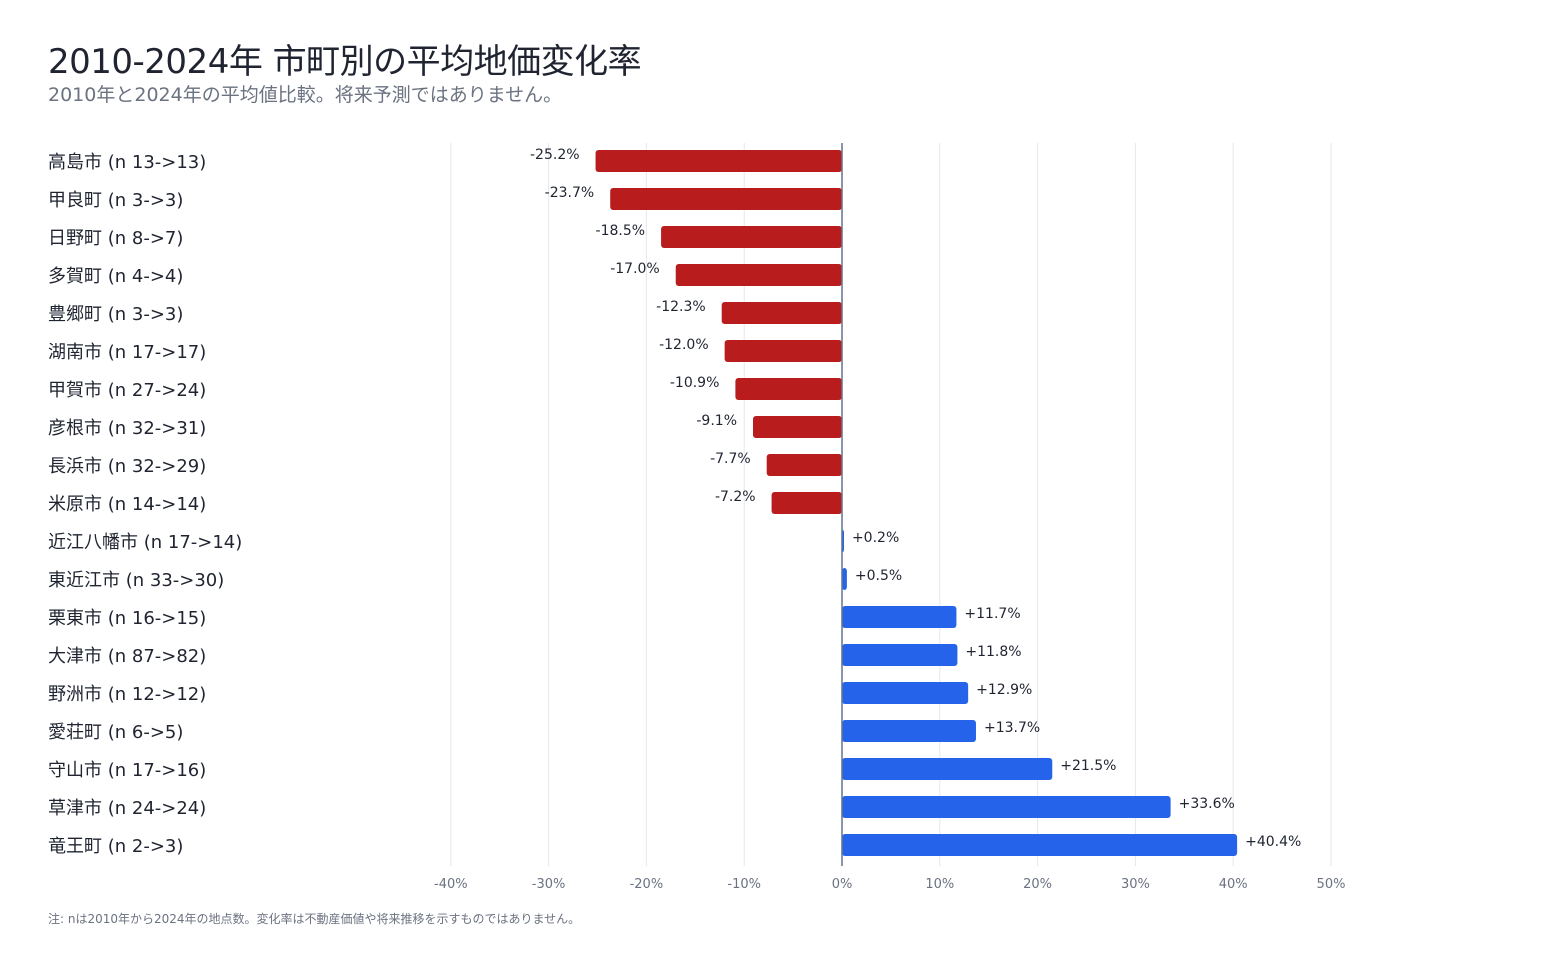 This screenshot has height=964, width=1550. Describe the element at coordinates (695, 383) in the screenshot. I see `value-label: -10.9%` at that location.